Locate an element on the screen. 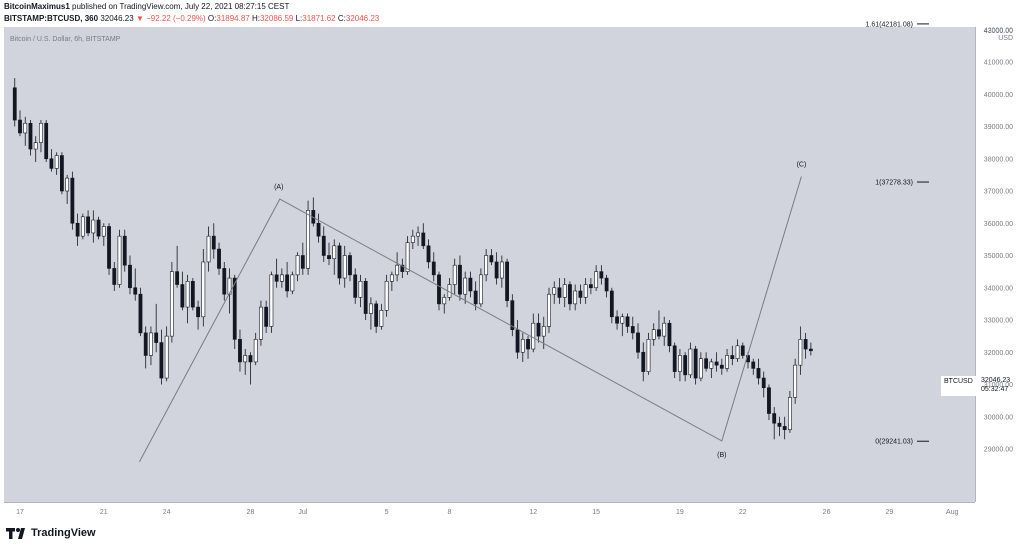  low-label: L: is located at coordinates (299, 18).